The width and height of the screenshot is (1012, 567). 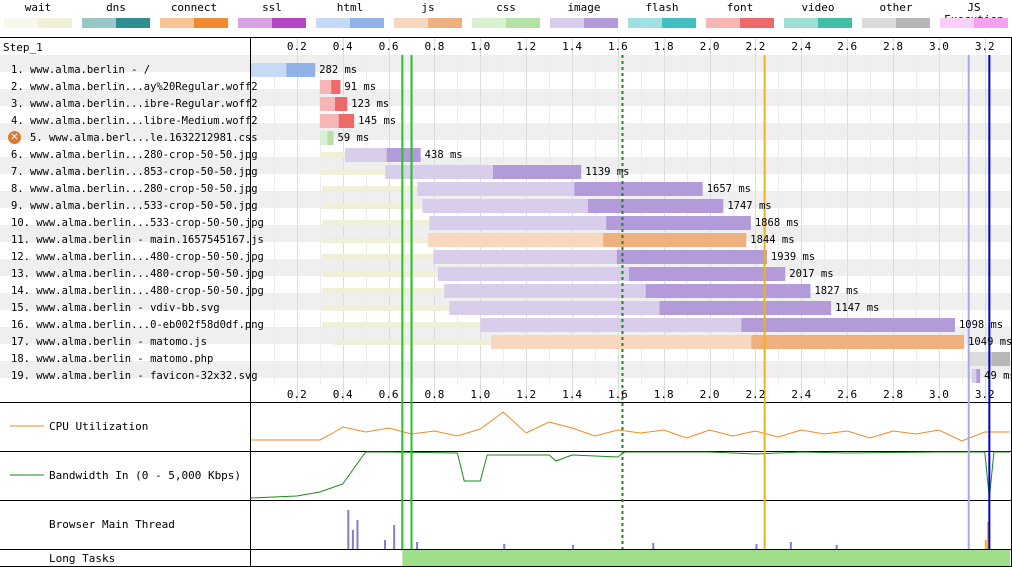 I want to click on axis-tick-label: 0.4, so click(x=342, y=394).